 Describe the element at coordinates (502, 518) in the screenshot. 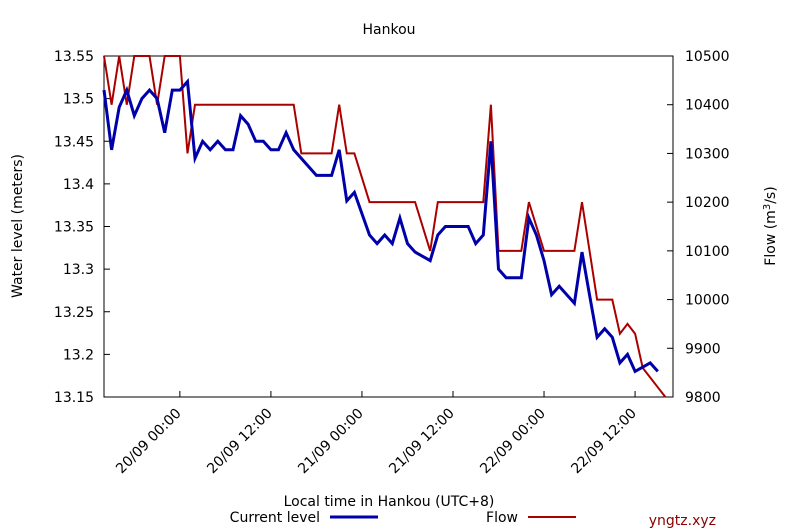

I see `legend-label-flow: Flow` at that location.